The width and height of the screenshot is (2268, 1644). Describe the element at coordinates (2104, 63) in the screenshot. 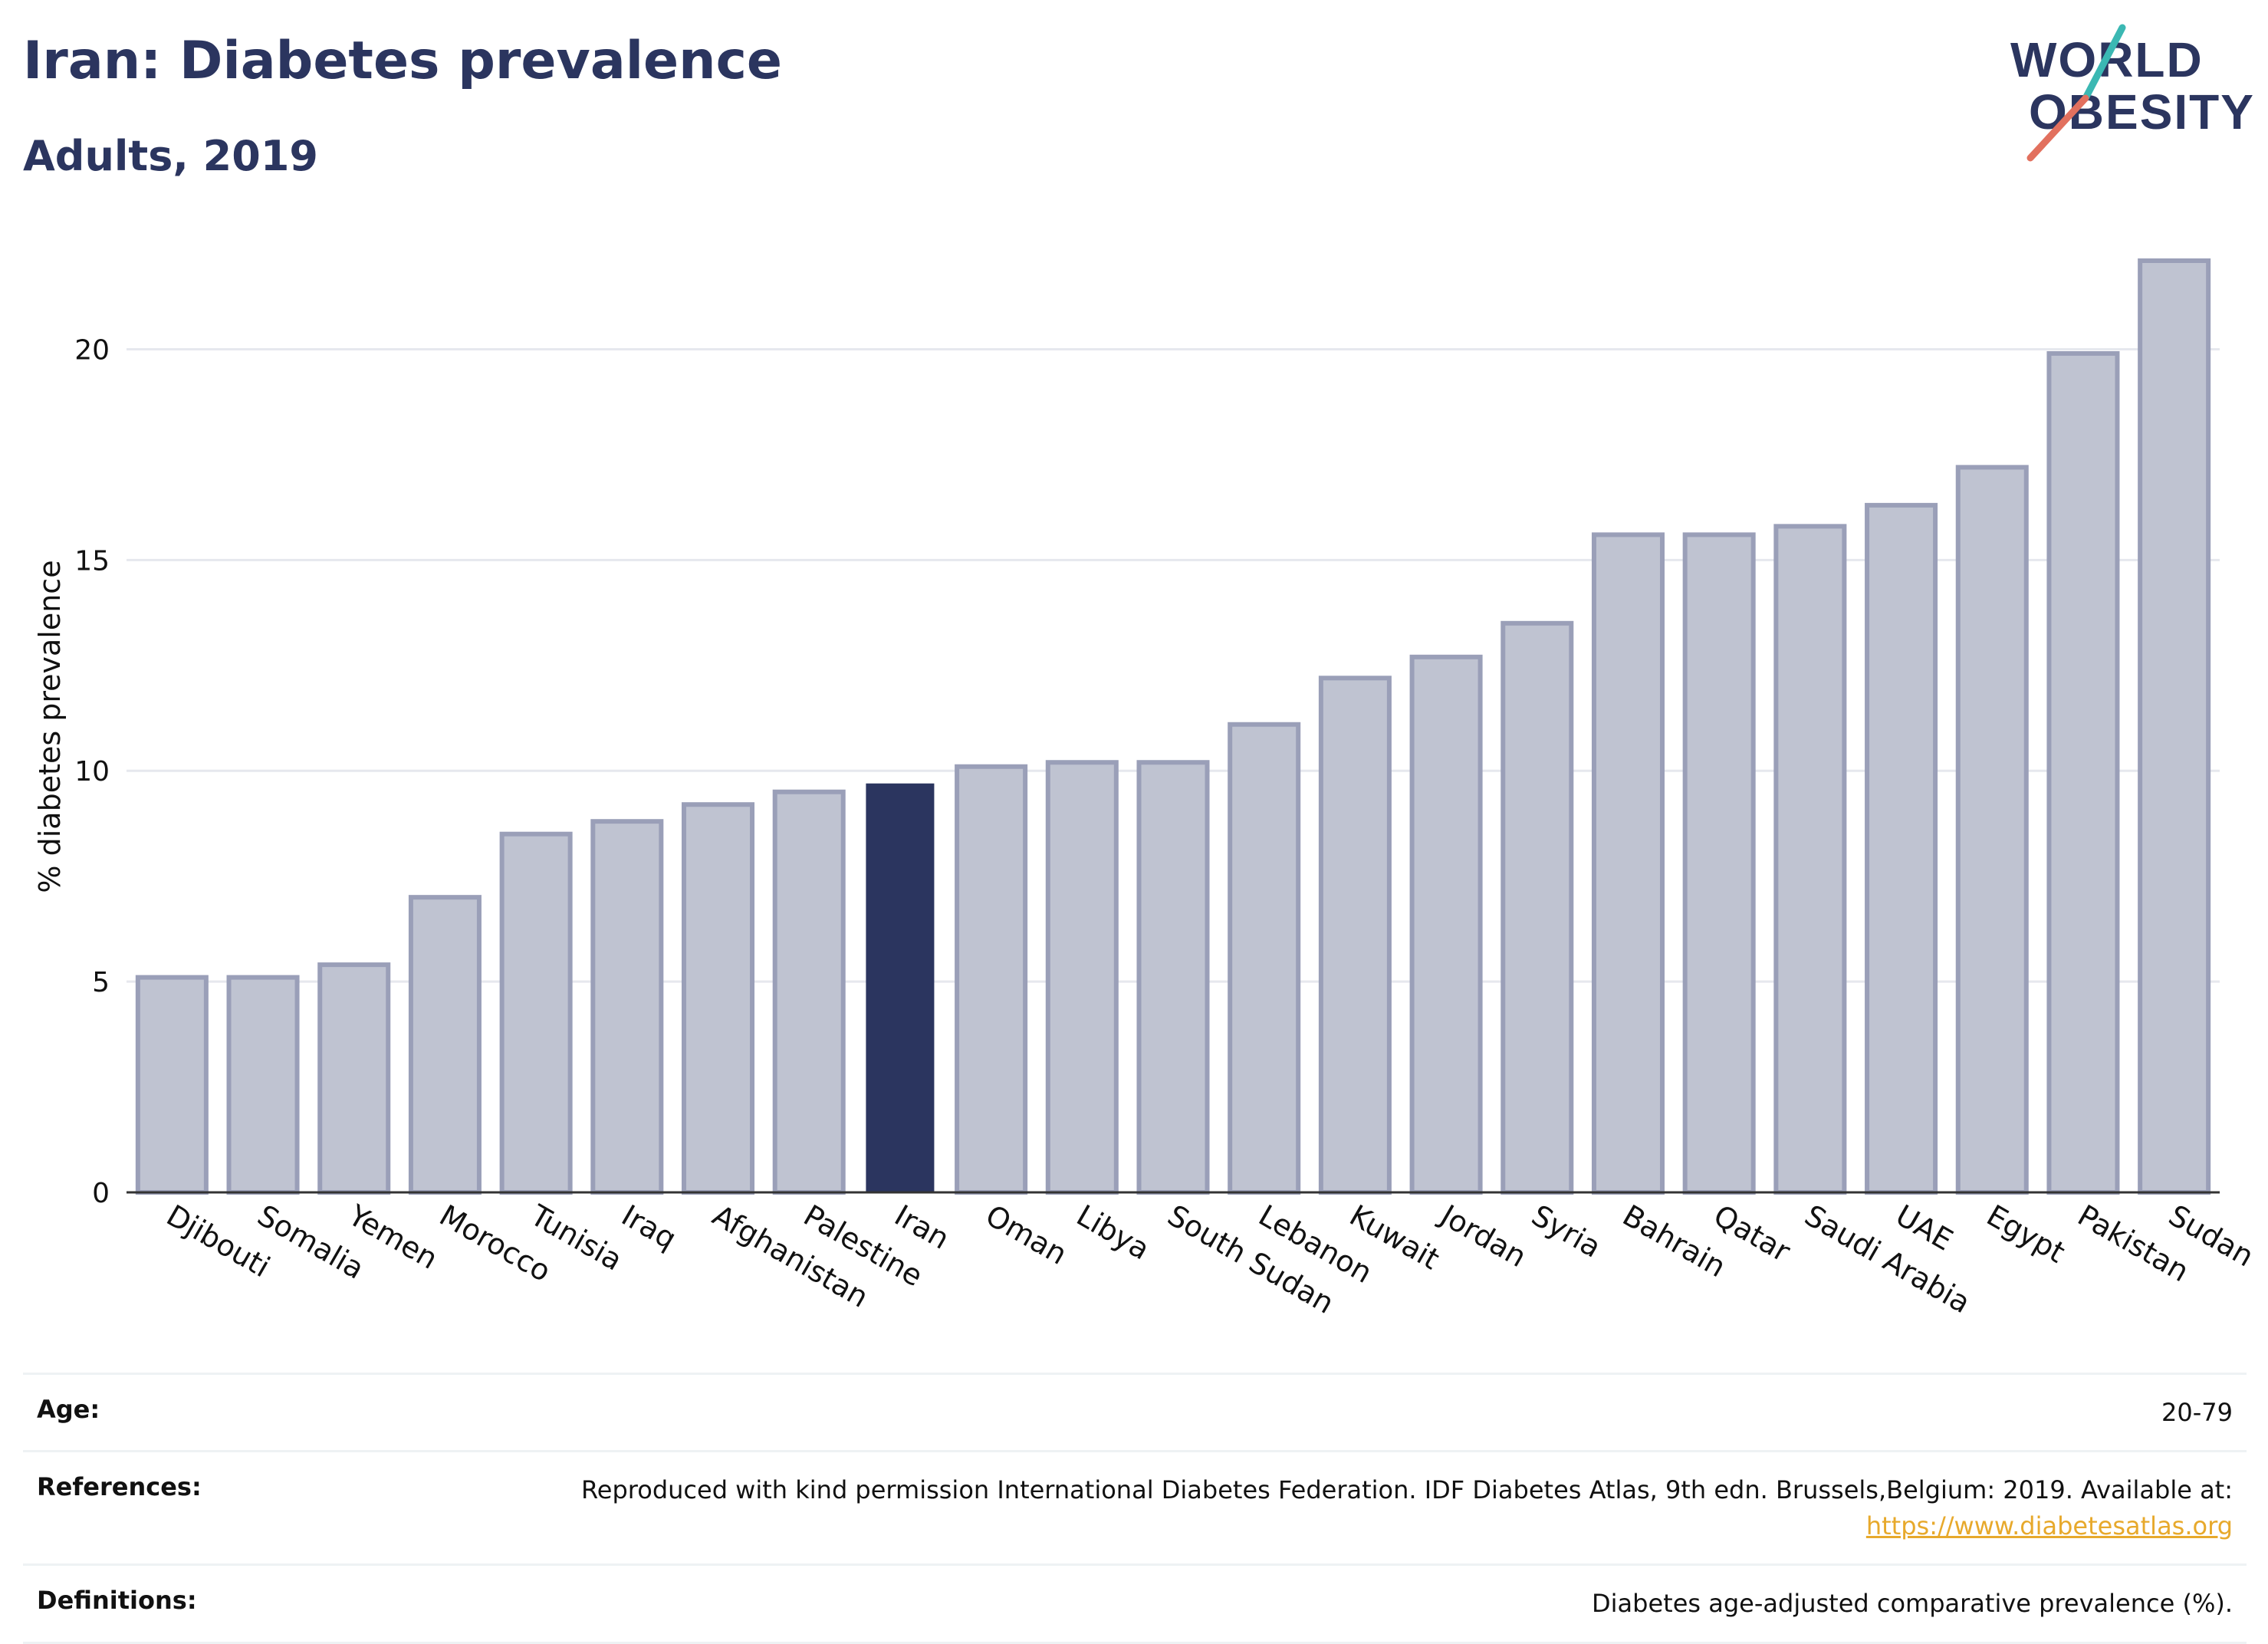

I see `logo-slash-teal` at that location.